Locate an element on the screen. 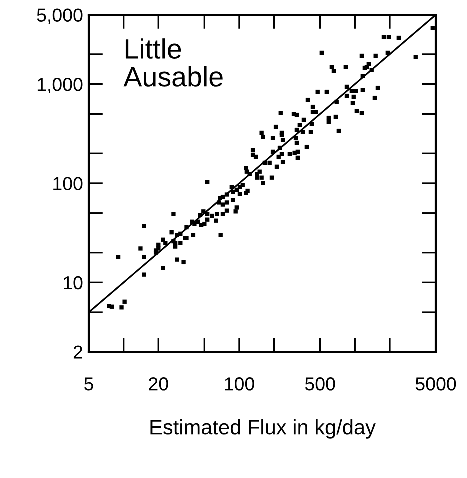 The width and height of the screenshot is (467, 478). y-tick-label: 1,000 is located at coordinates (60, 86).